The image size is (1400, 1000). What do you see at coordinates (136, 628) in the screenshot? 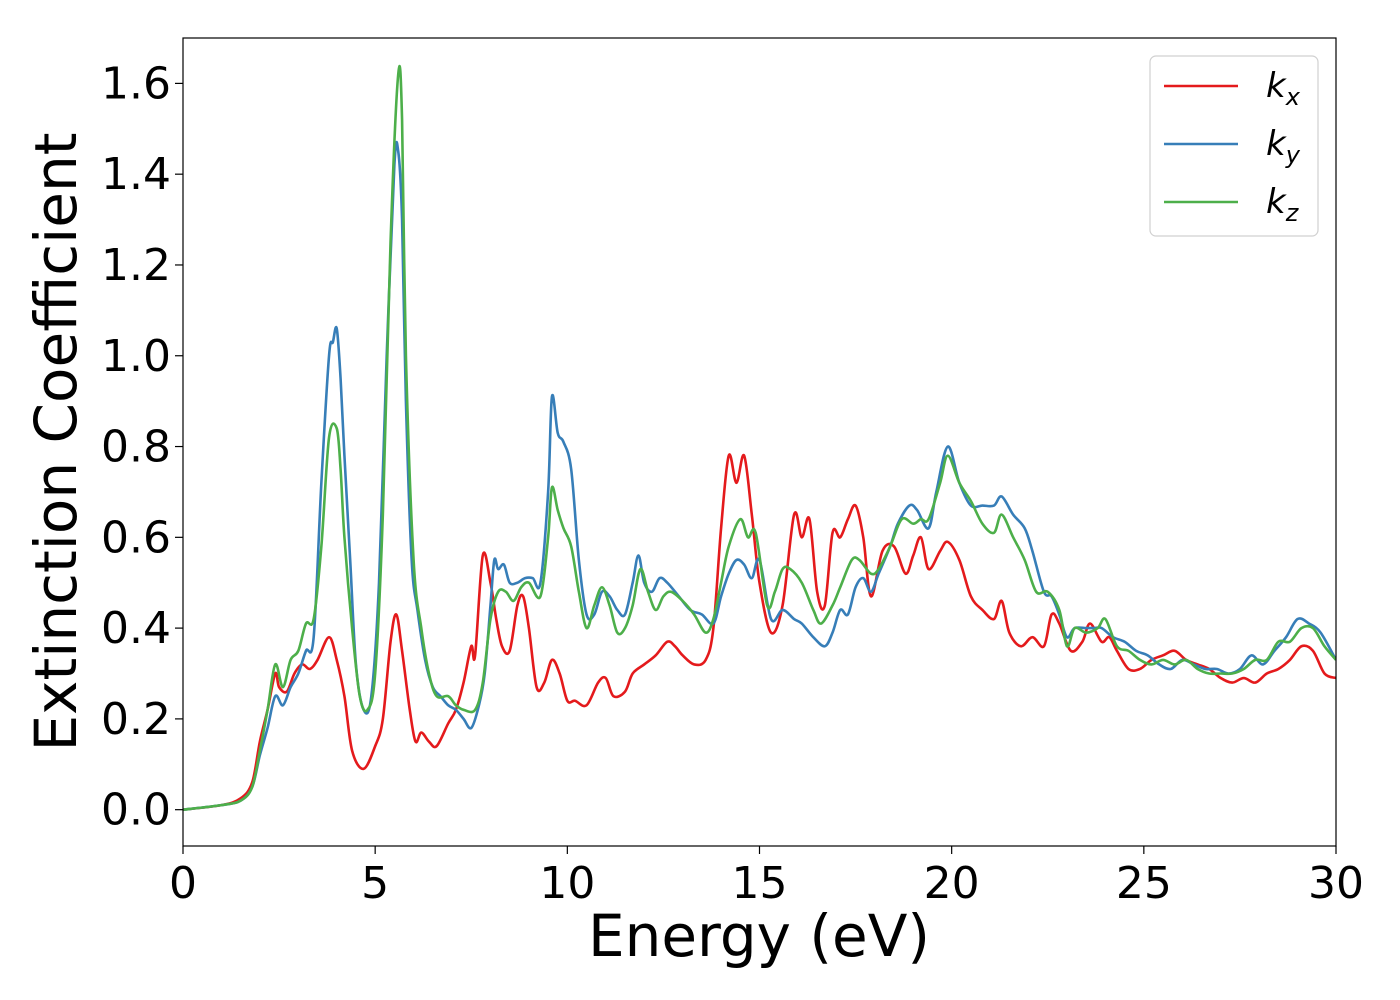
I see `y-tick-label: 0.4` at bounding box center [136, 628].